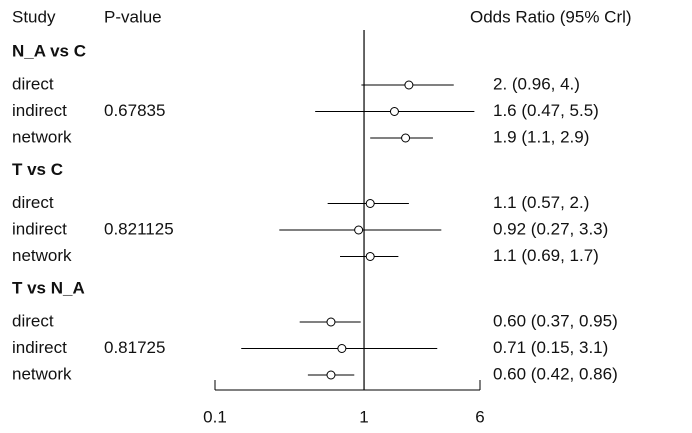 This screenshot has height=433, width=692. What do you see at coordinates (555, 373) in the screenshot?
I see `value-label: 0.60 (0.42, 0.86)` at bounding box center [555, 373].